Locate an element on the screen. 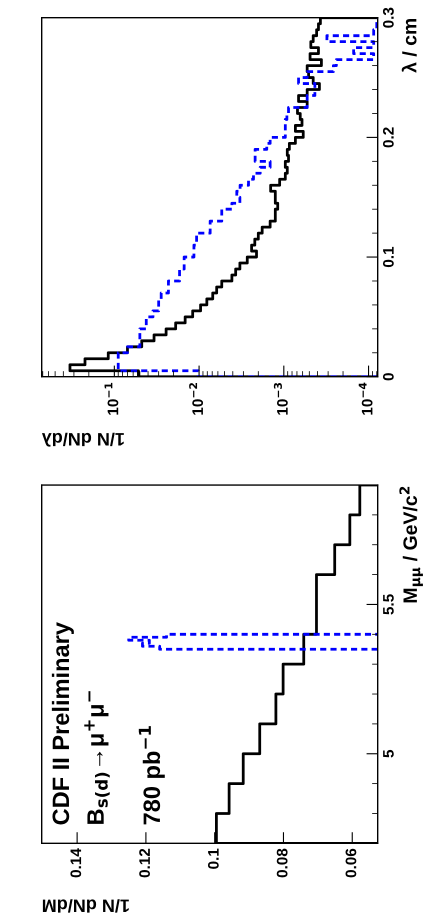 This screenshot has height=924, width=429. y-tick-label: 5 is located at coordinates (388, 754).